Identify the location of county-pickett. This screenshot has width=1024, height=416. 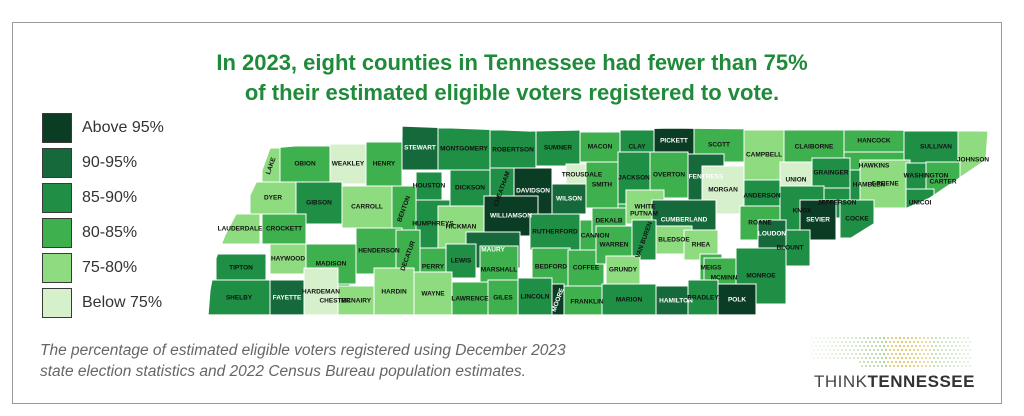
(674, 141).